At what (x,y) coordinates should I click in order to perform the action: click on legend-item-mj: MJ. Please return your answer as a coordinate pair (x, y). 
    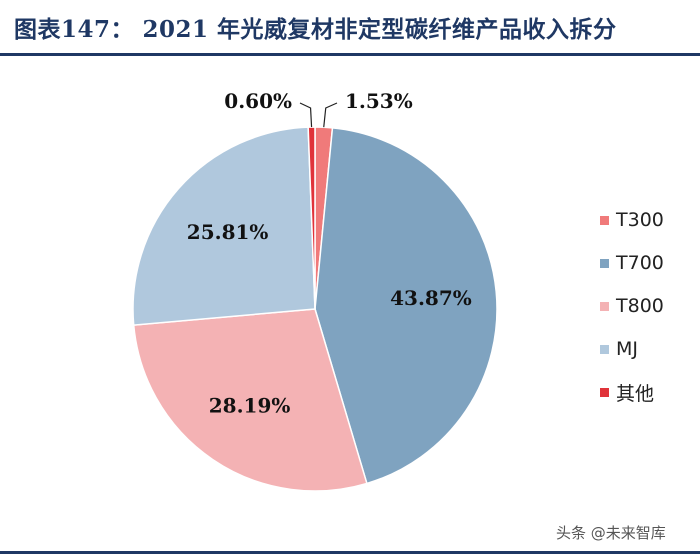
    Looking at the image, I should click on (648, 349).